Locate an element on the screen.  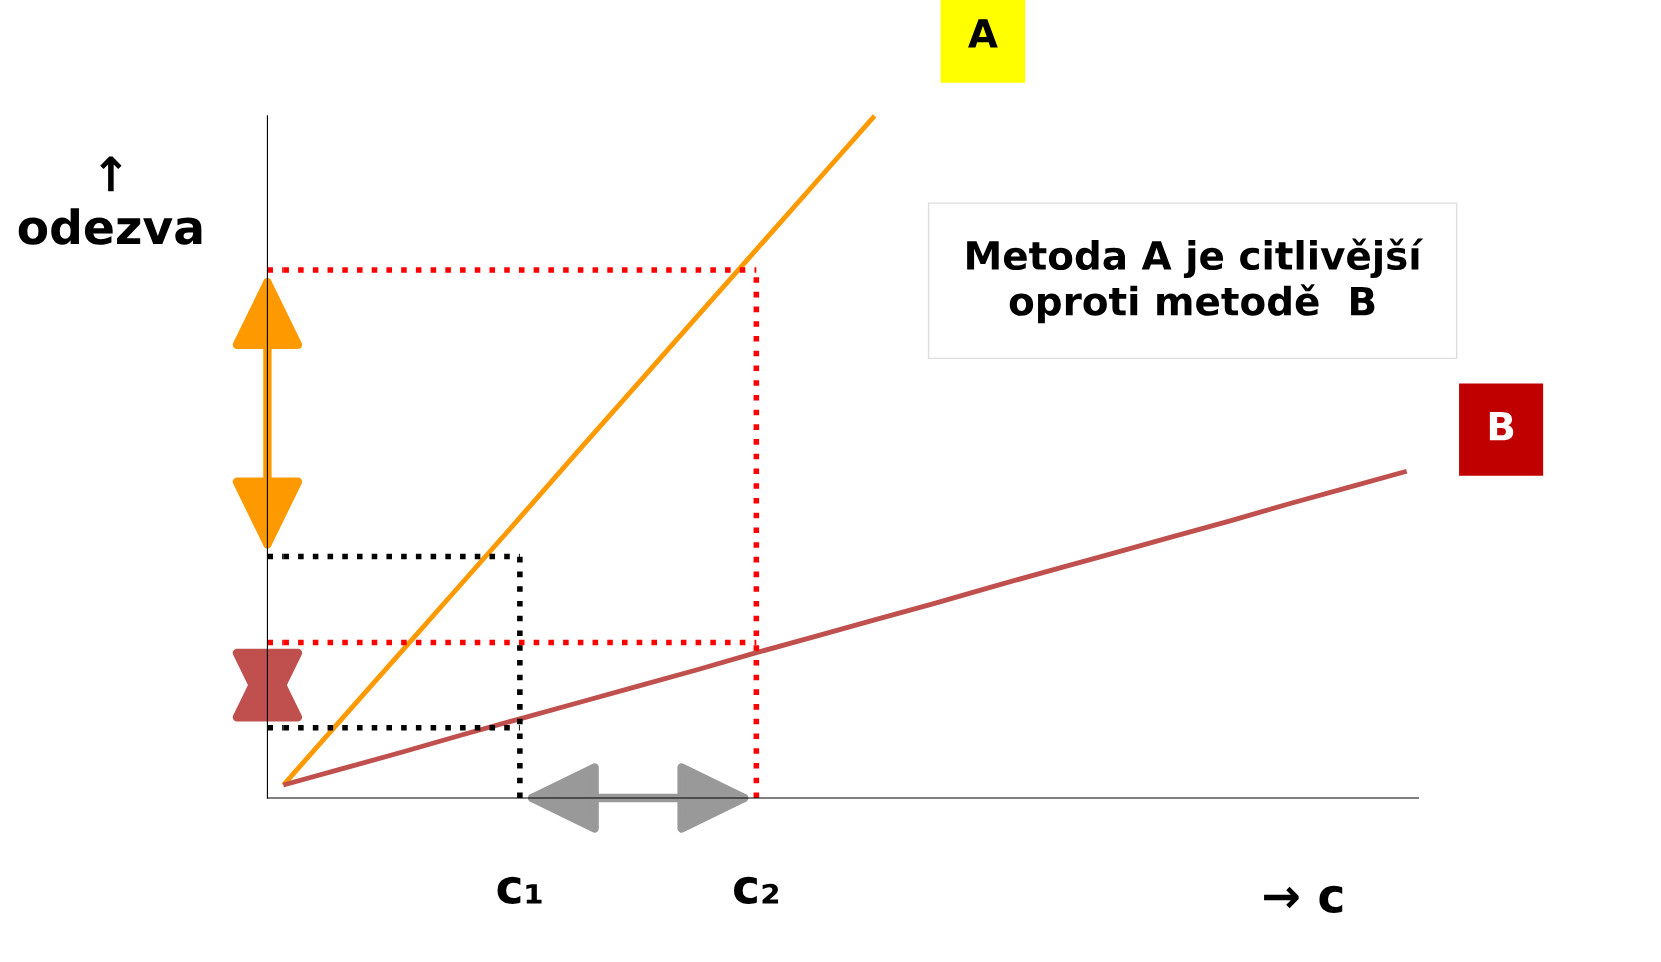
annotation: Metoda A je citlivější oproti metodě B is located at coordinates (1195, 281).